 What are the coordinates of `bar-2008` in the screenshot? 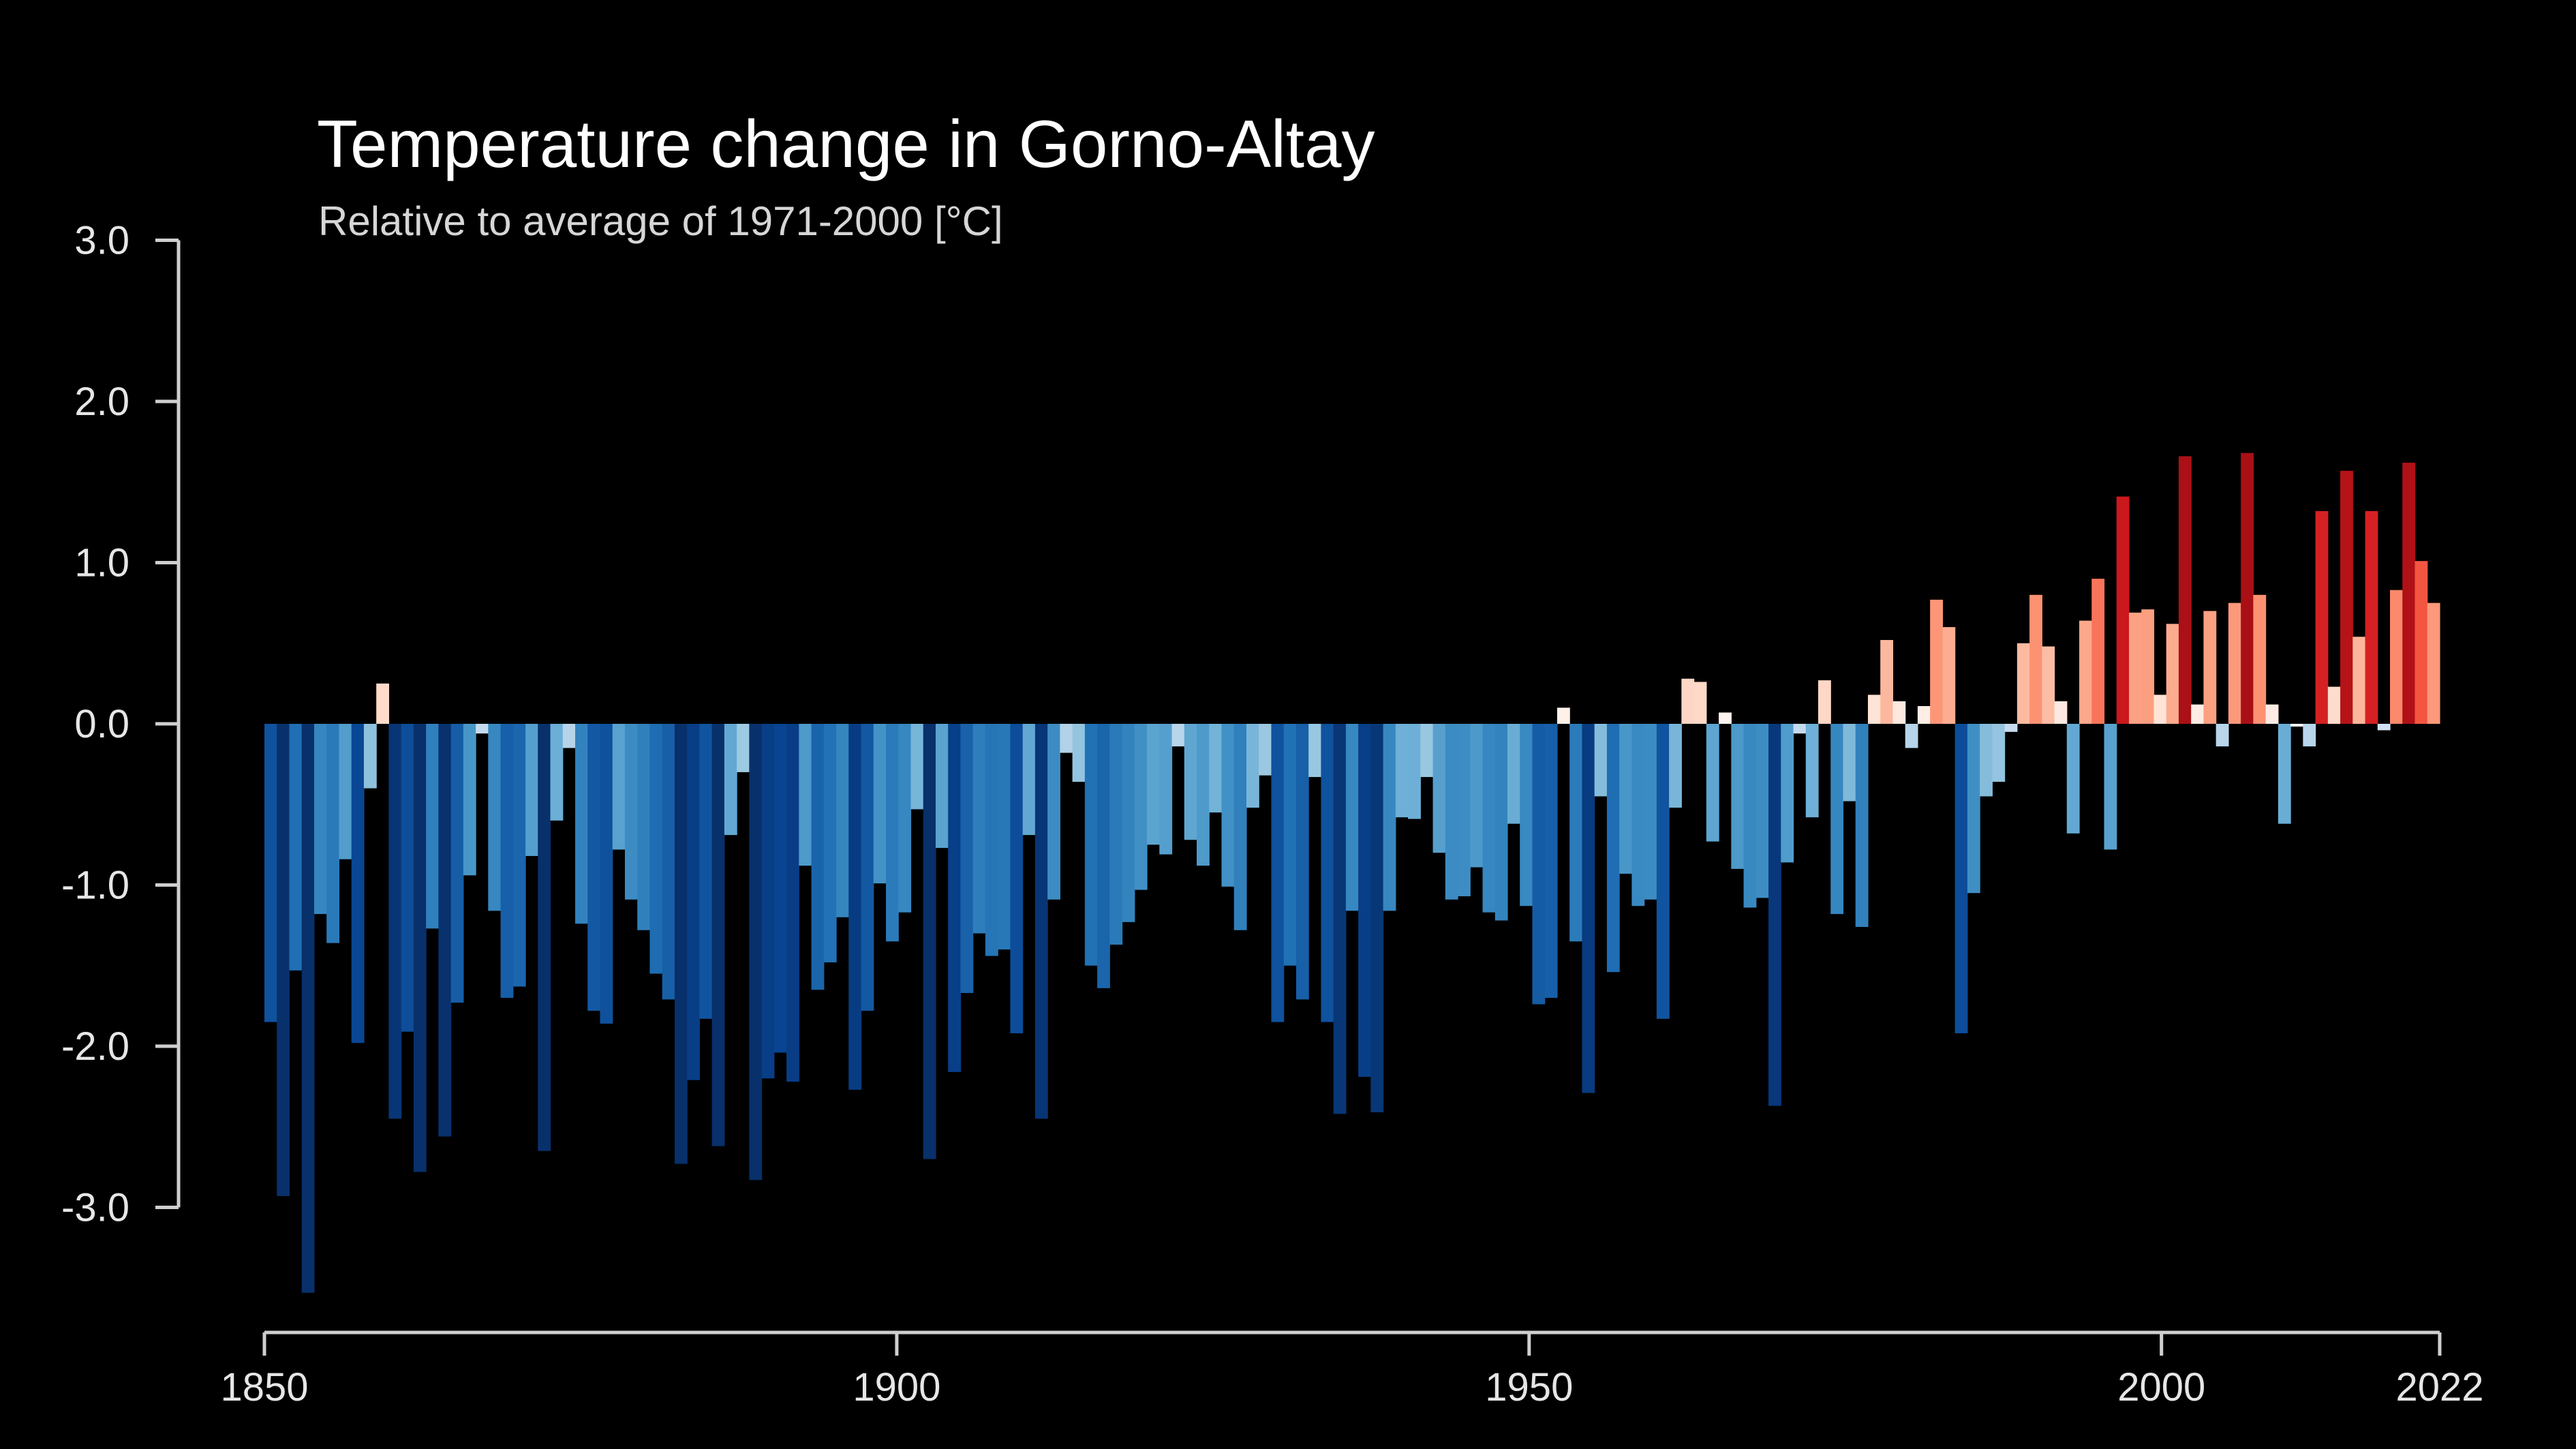 It's located at (2234, 664).